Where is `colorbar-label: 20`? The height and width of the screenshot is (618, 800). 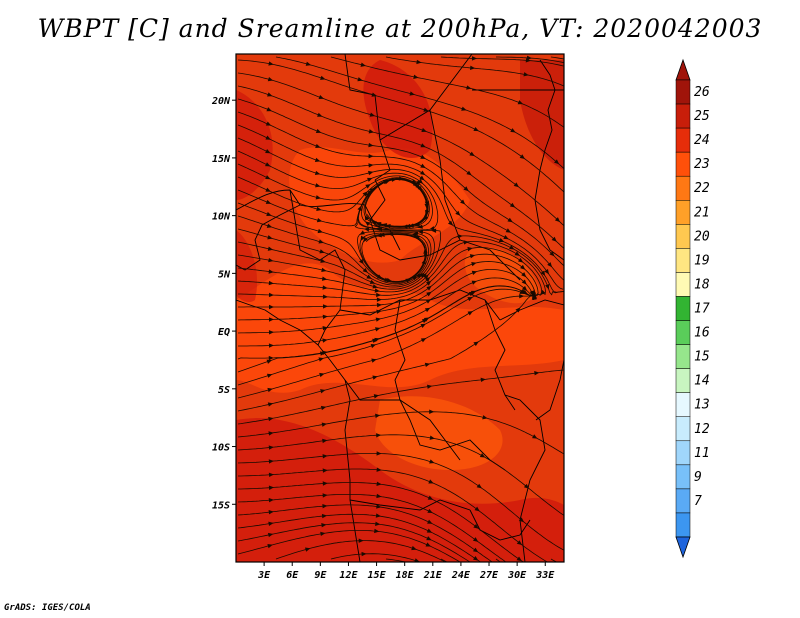
colorbar-label: 20 is located at coordinates (702, 236).